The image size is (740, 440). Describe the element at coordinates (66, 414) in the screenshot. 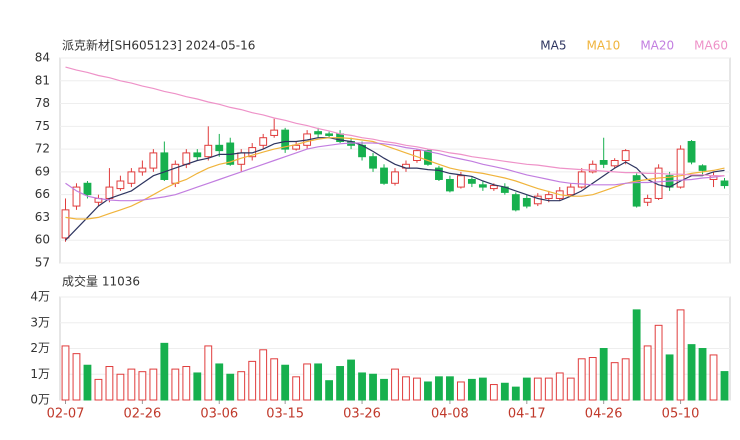

I see `x-tick-label: 02-07` at that location.